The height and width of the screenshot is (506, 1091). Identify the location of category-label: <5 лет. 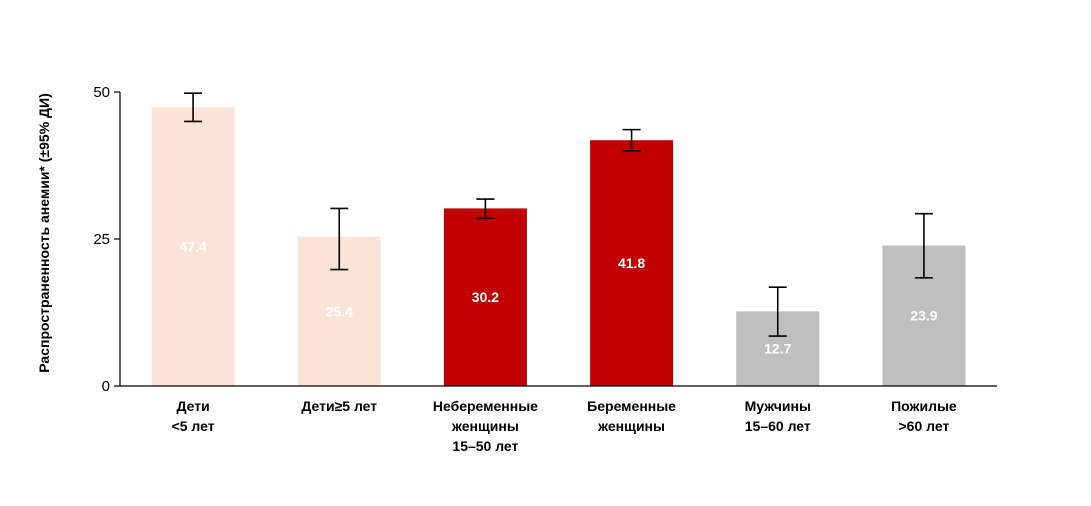
(193, 426).